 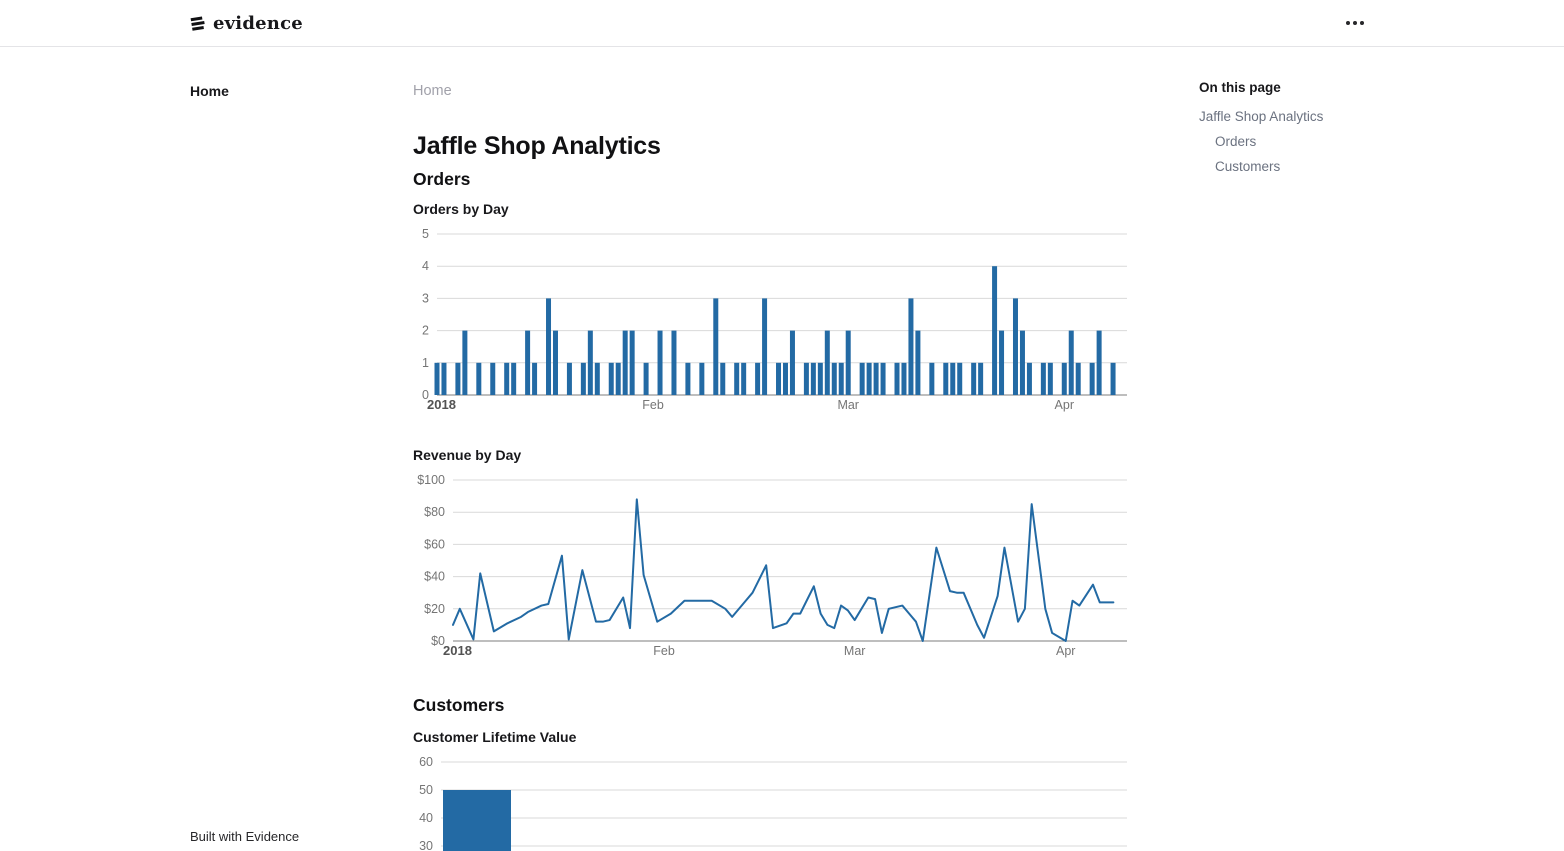 I want to click on svg-text: 50, so click(x=426, y=790).